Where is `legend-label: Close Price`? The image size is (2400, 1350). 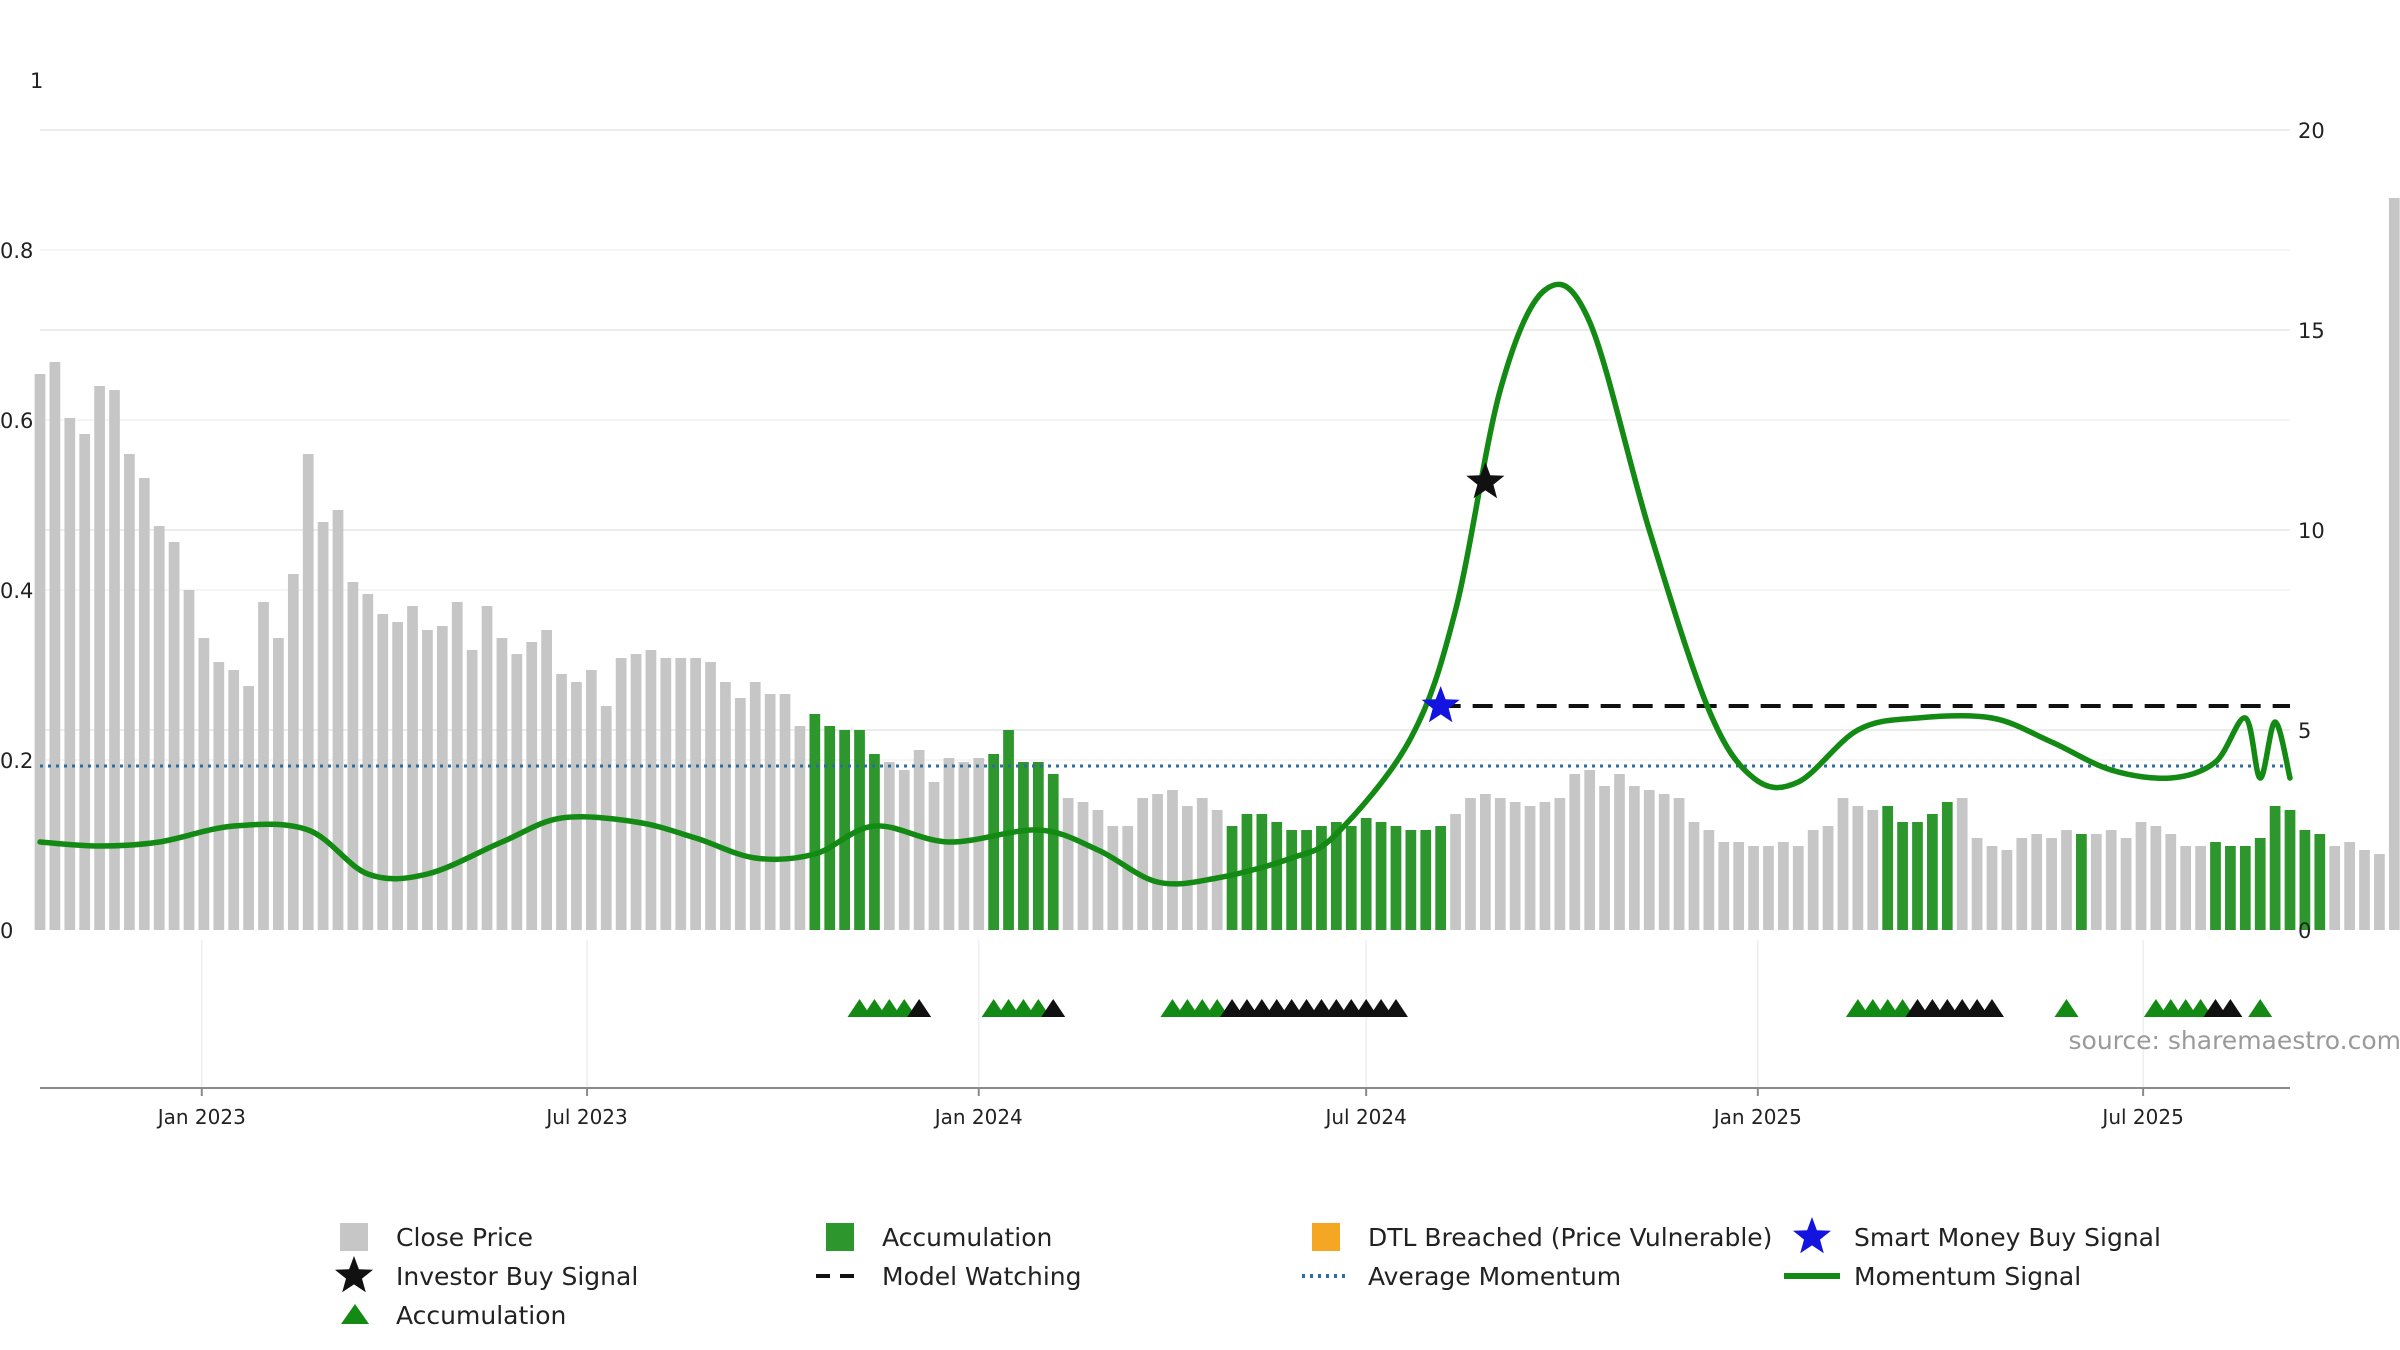
legend-label: Close Price is located at coordinates (464, 1237).